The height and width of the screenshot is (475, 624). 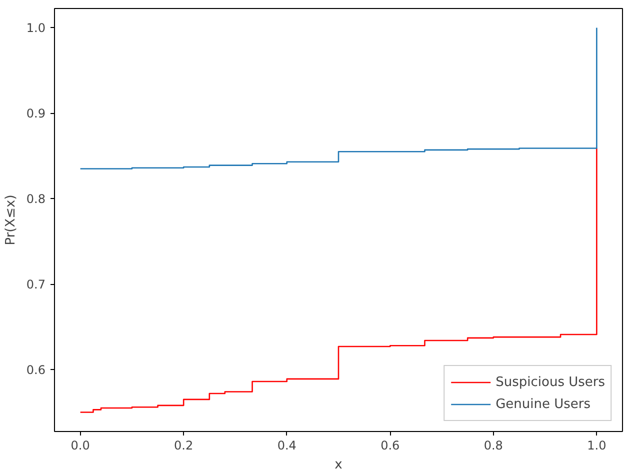 I want to click on y-axis-title: Pr(X≤x), so click(x=10, y=220).